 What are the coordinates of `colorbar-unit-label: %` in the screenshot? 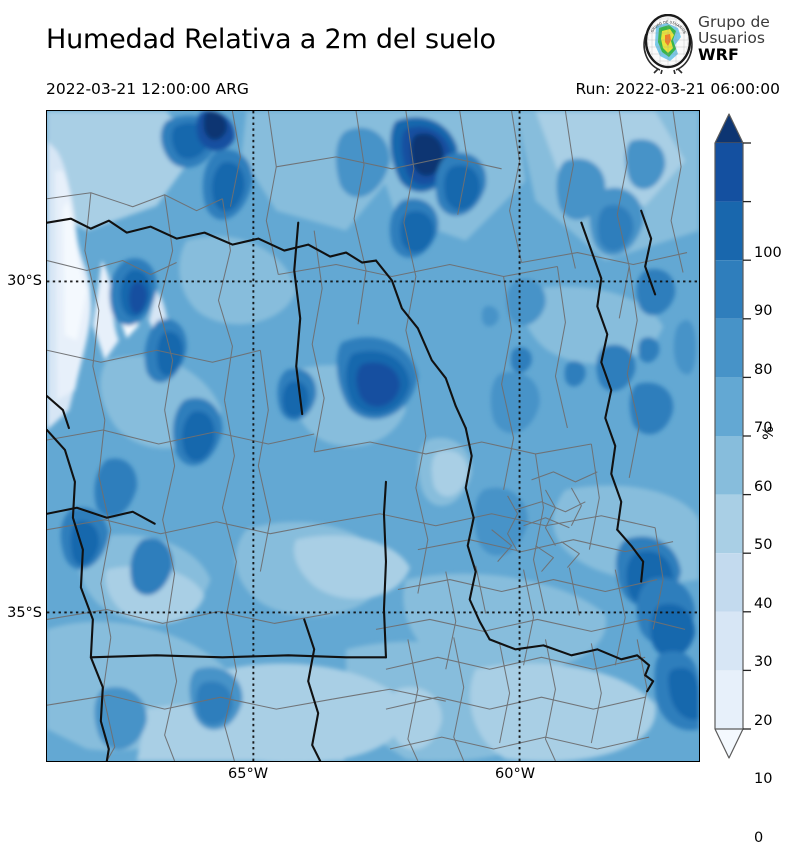 It's located at (768, 433).